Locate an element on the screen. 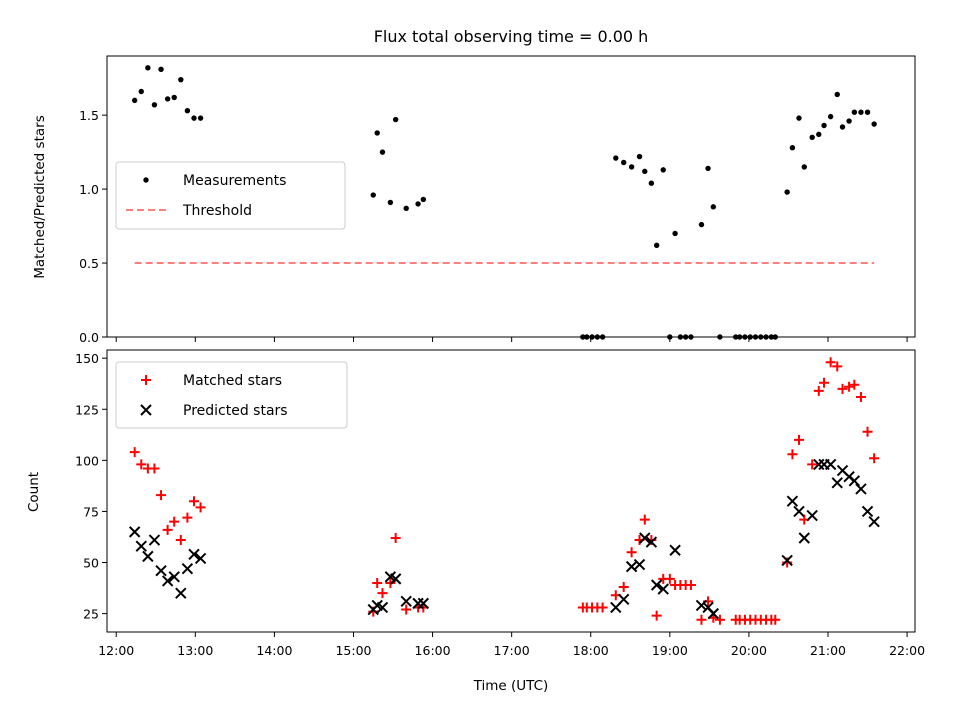 Image resolution: width=960 pixels, height=720 pixels. bottom-y-tick-label: 125 is located at coordinates (87, 409).